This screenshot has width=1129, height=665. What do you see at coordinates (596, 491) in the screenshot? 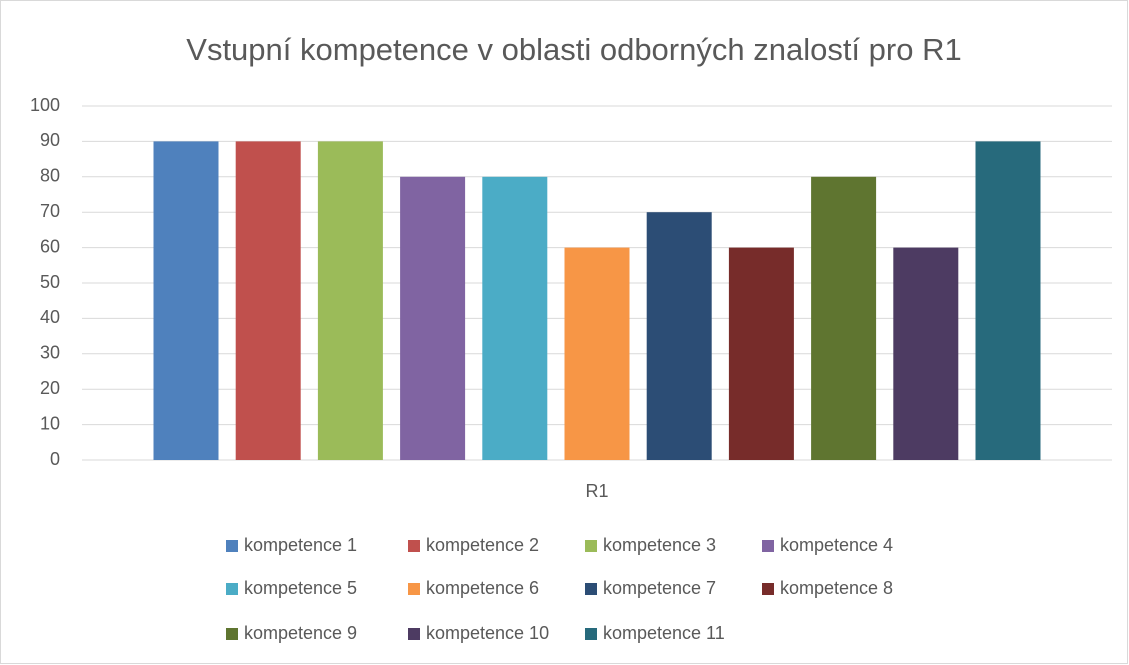
I see `x-tick-label: R1` at bounding box center [596, 491].